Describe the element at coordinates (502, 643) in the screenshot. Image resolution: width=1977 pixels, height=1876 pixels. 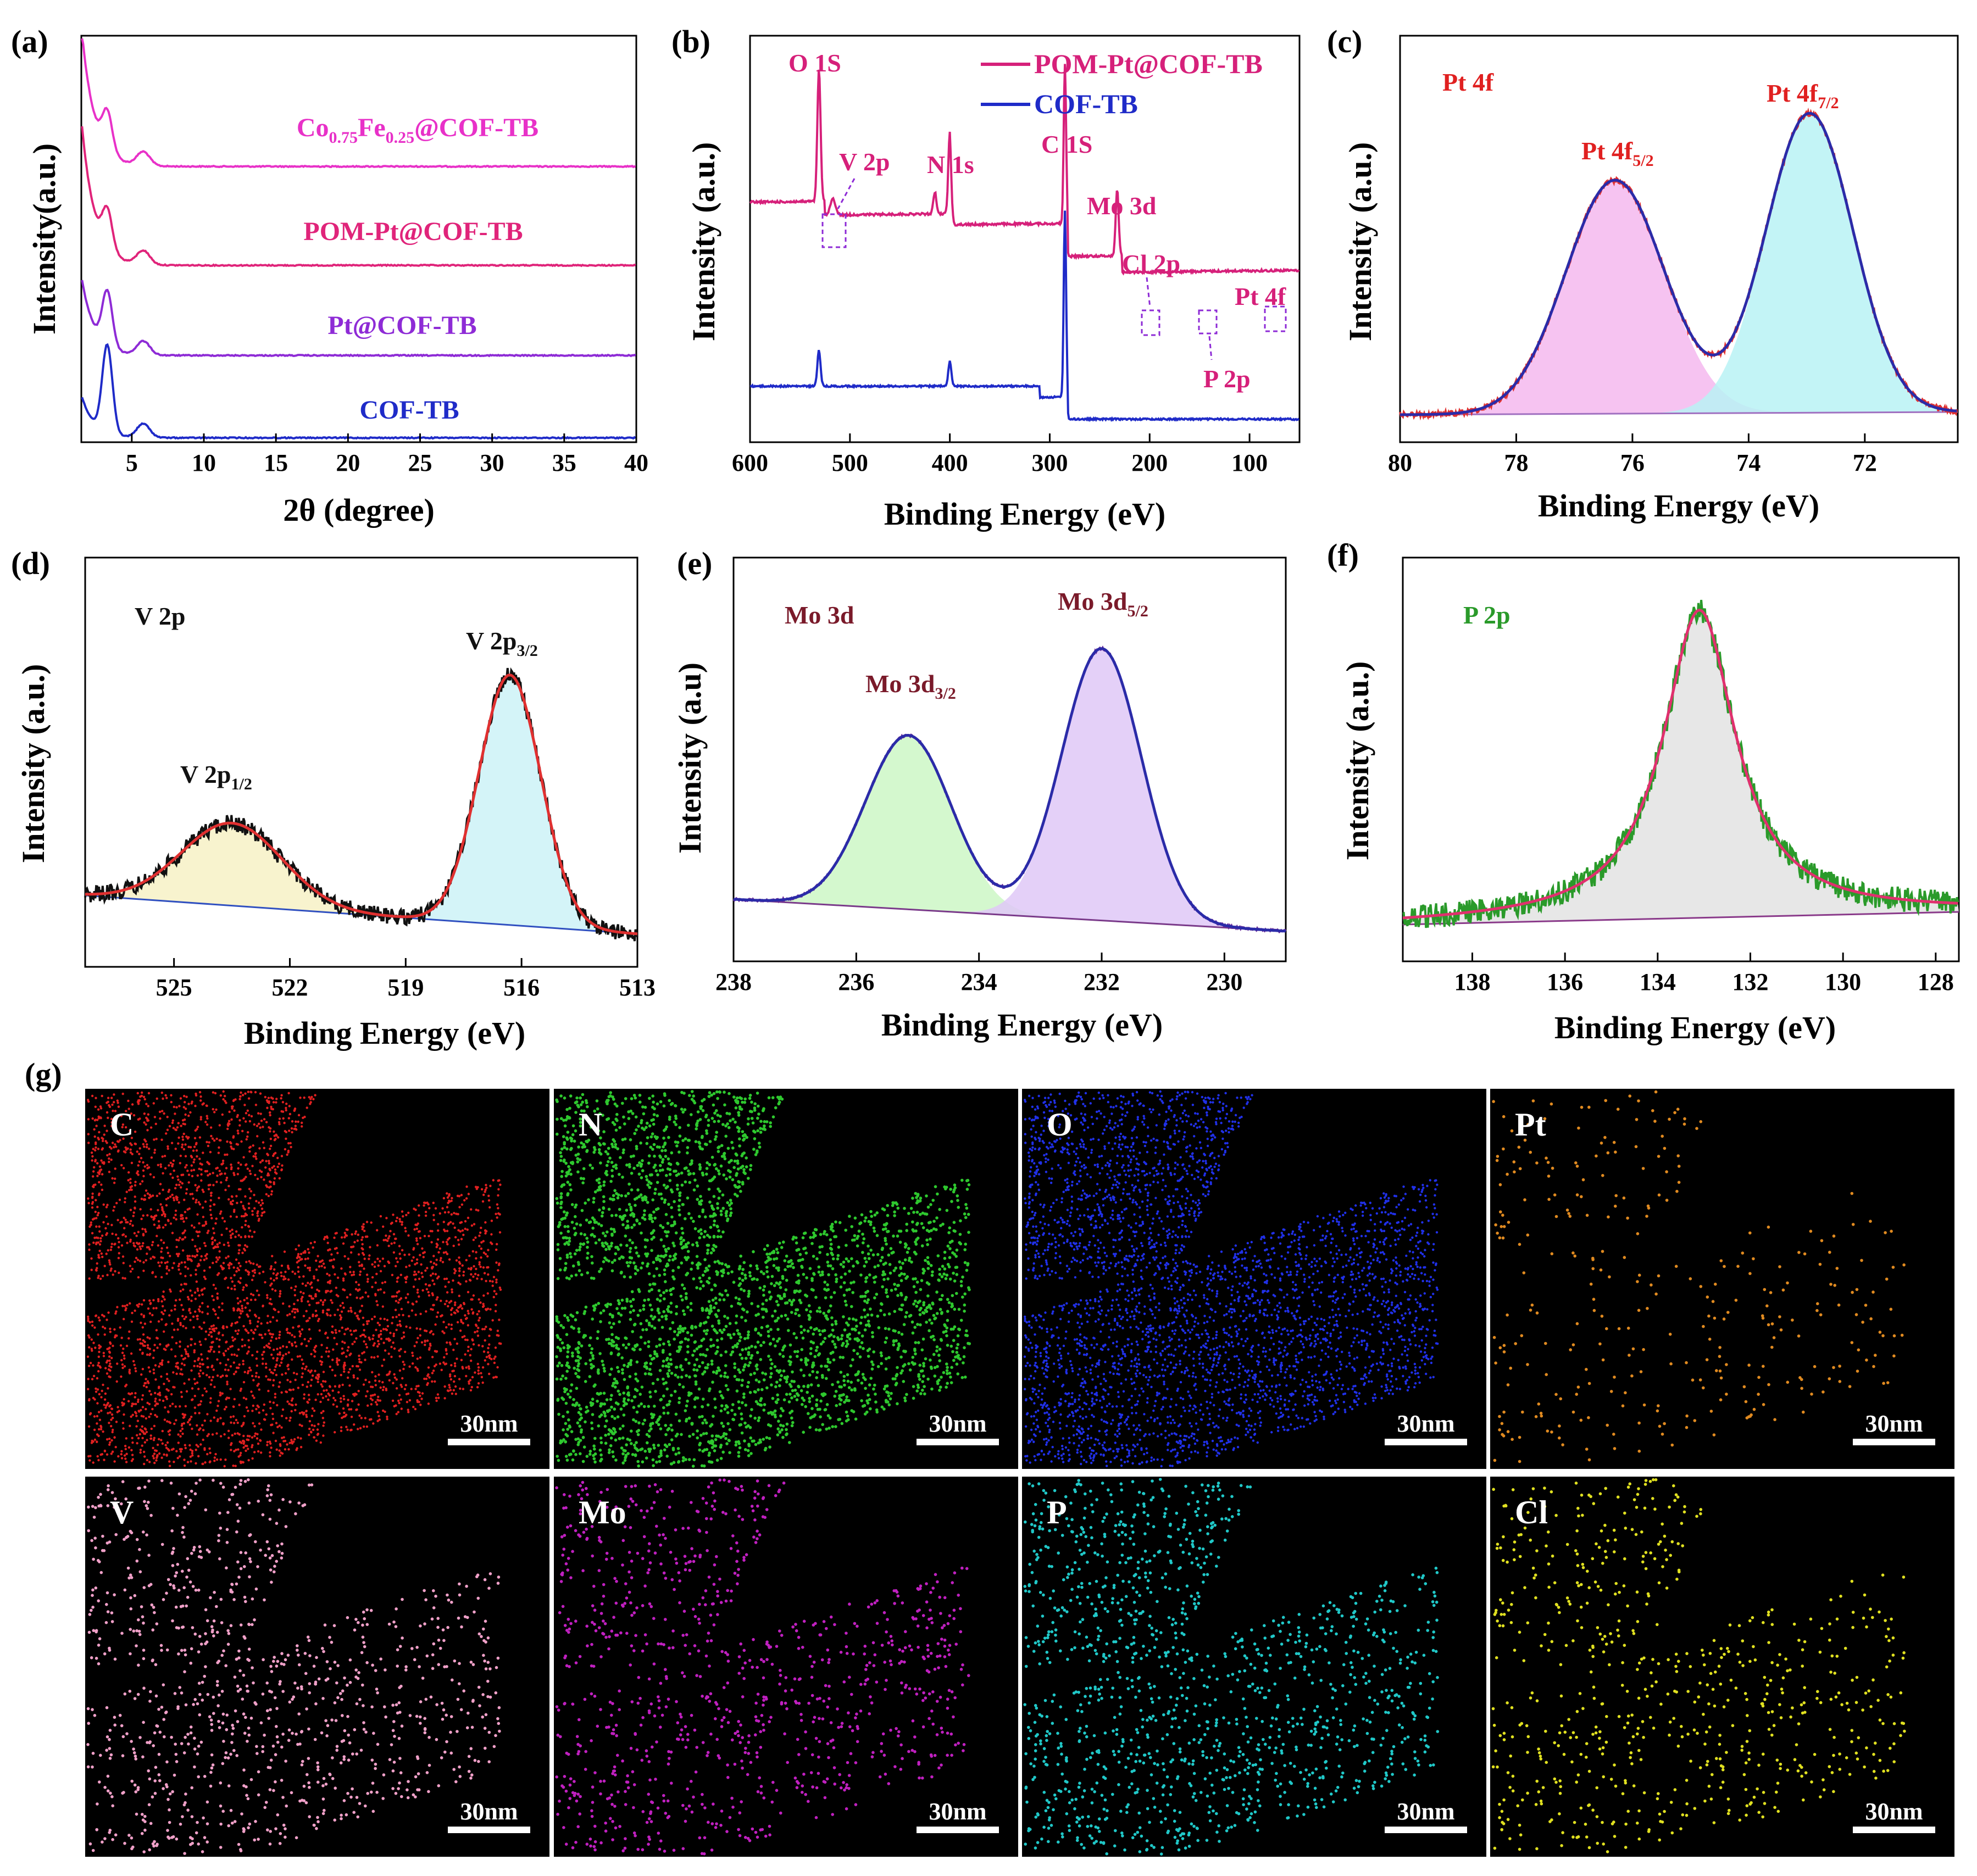
I see `peak-label-v2p32: V 2p3/2` at that location.